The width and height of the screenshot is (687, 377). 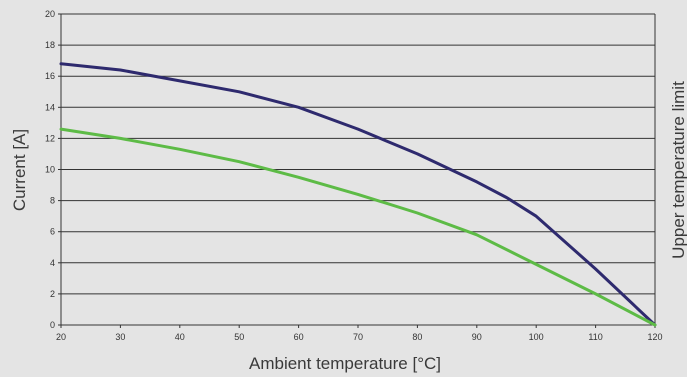 What do you see at coordinates (52, 201) in the screenshot?
I see `y-tick-label: 8` at bounding box center [52, 201].